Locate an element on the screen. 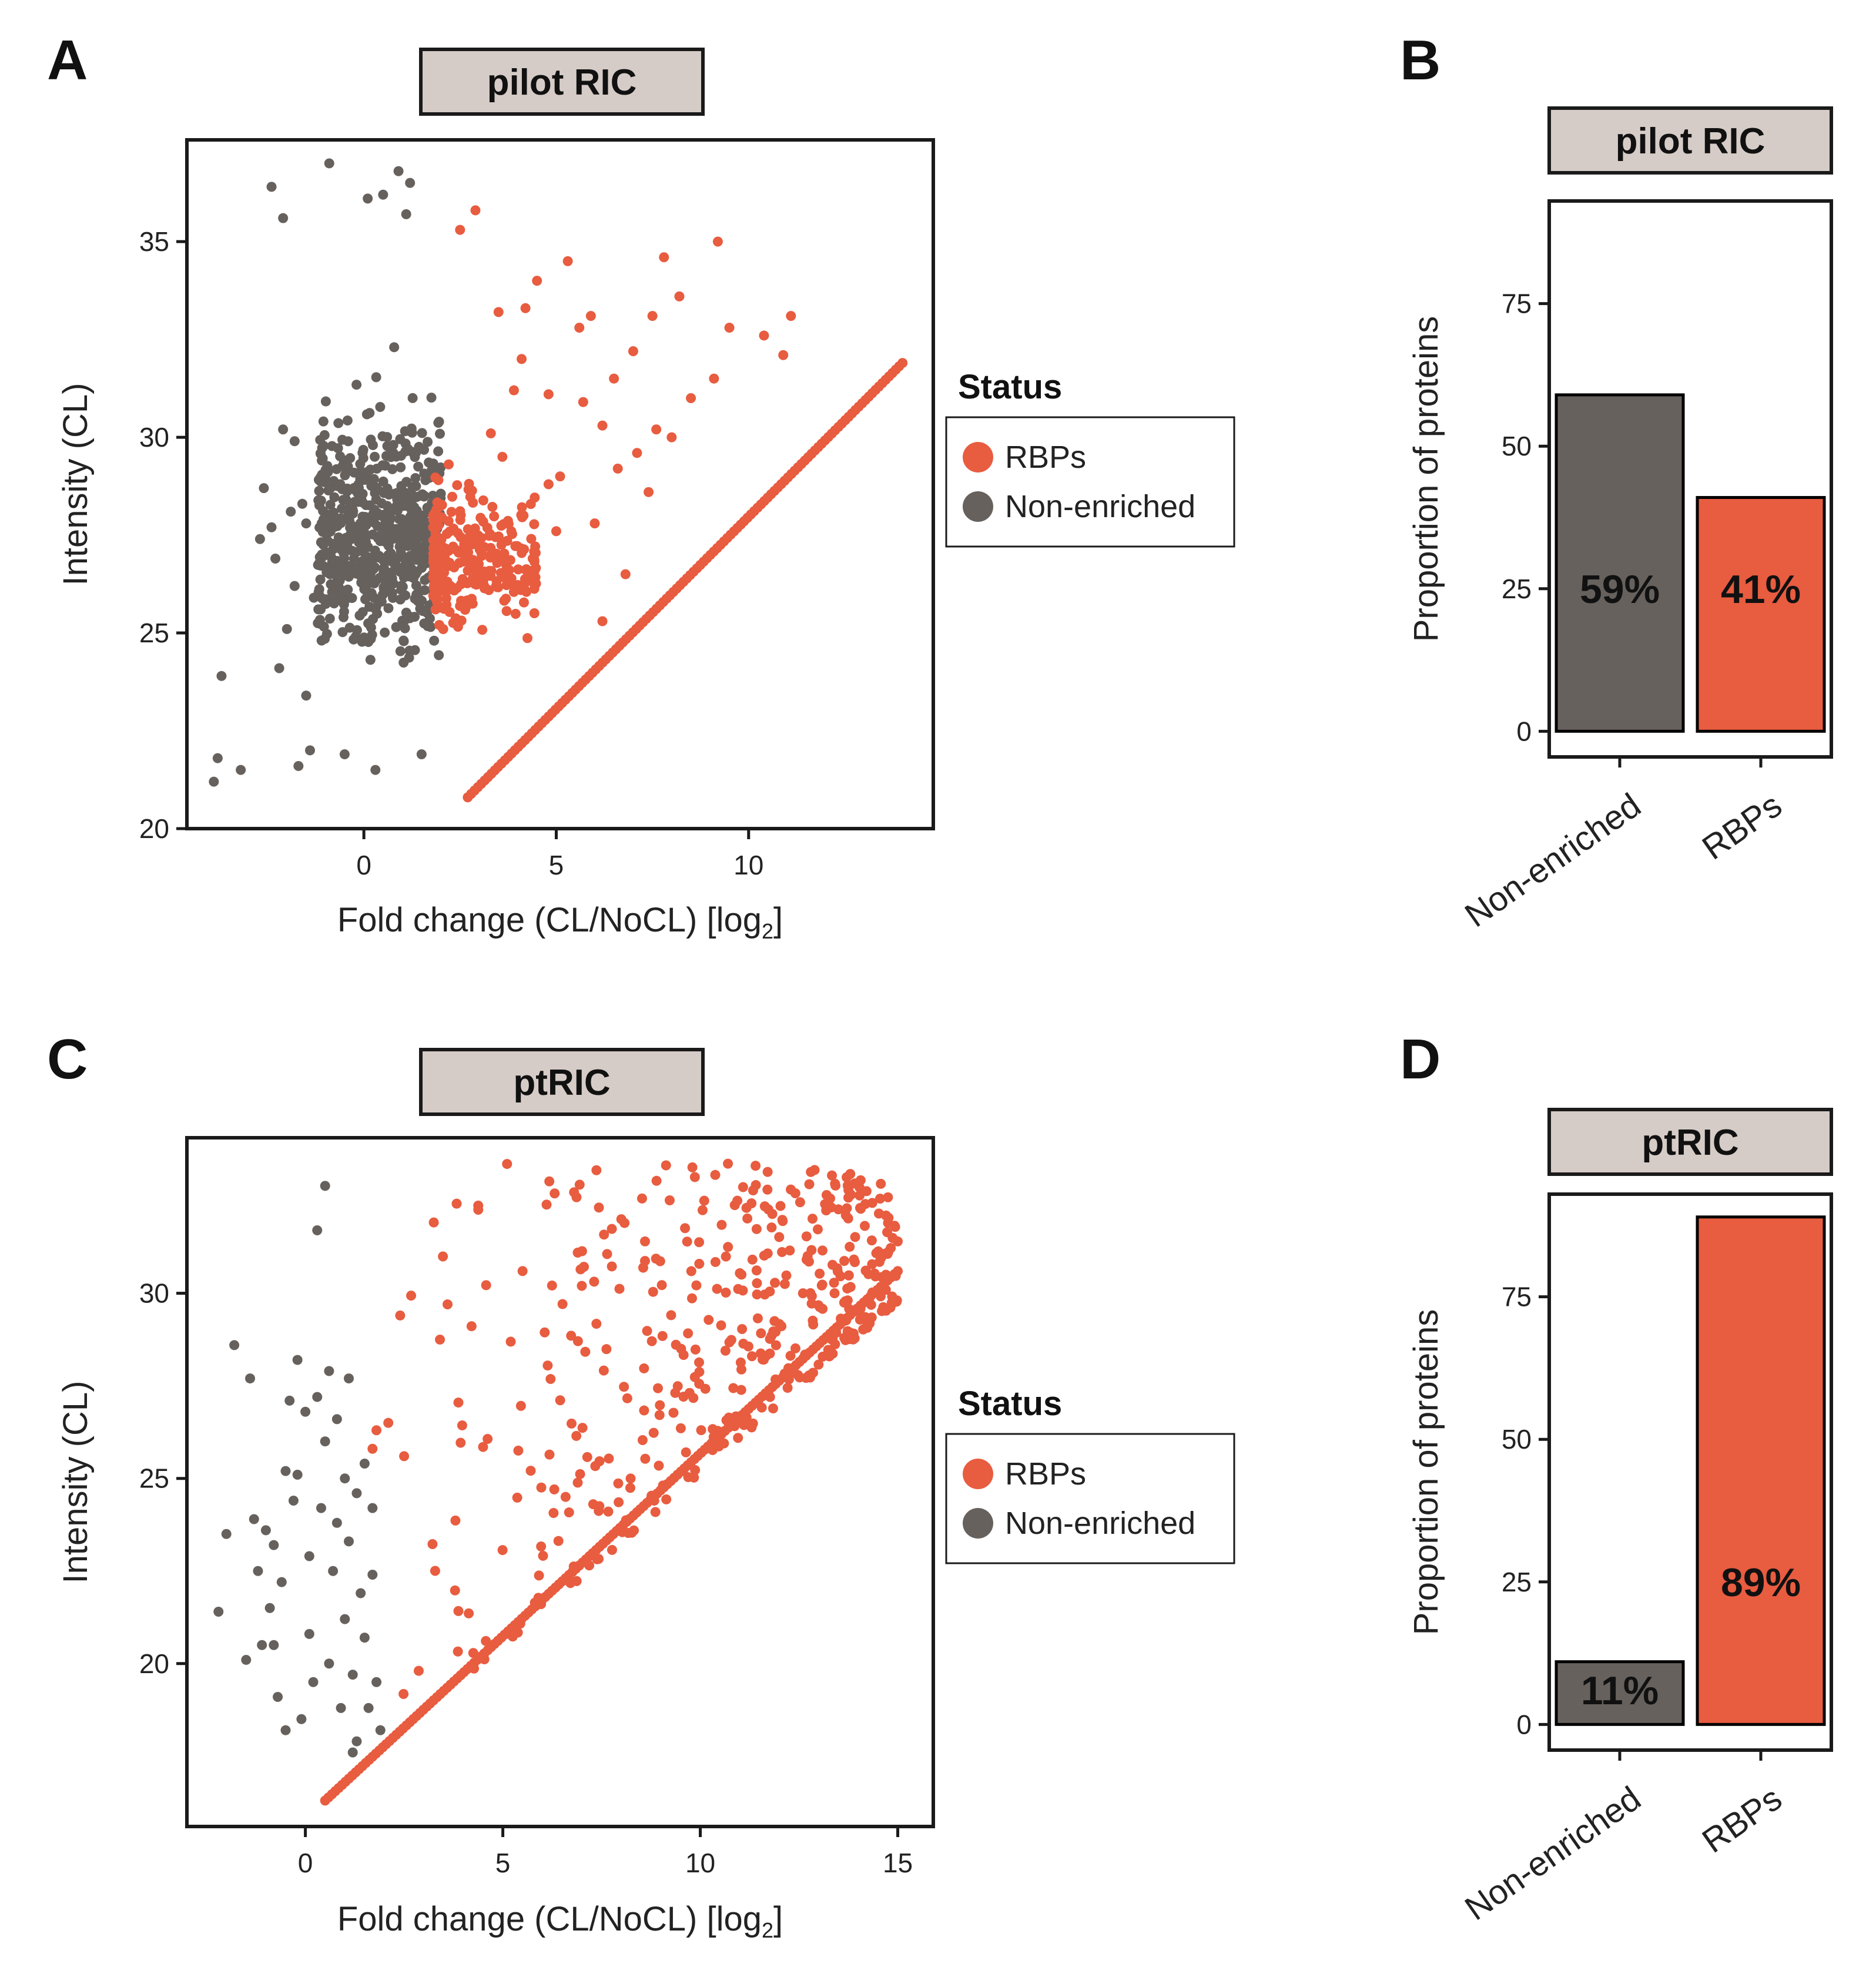 This screenshot has width=1876, height=1984. legend-box is located at coordinates (1090, 1498).